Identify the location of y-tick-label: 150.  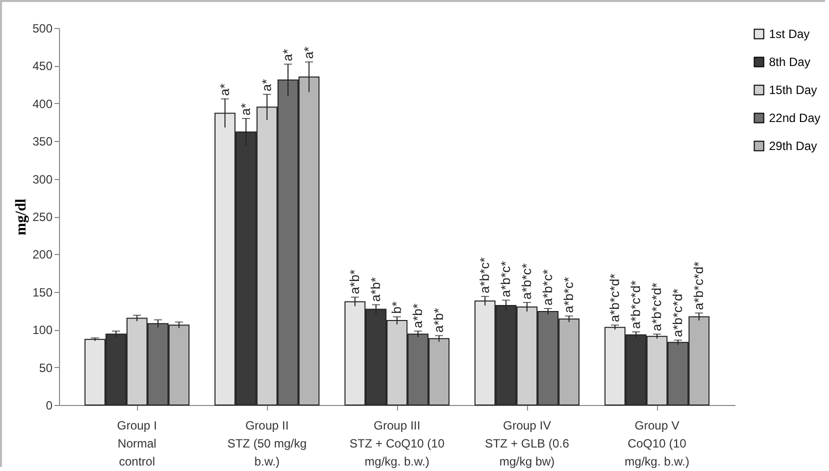
(42, 292).